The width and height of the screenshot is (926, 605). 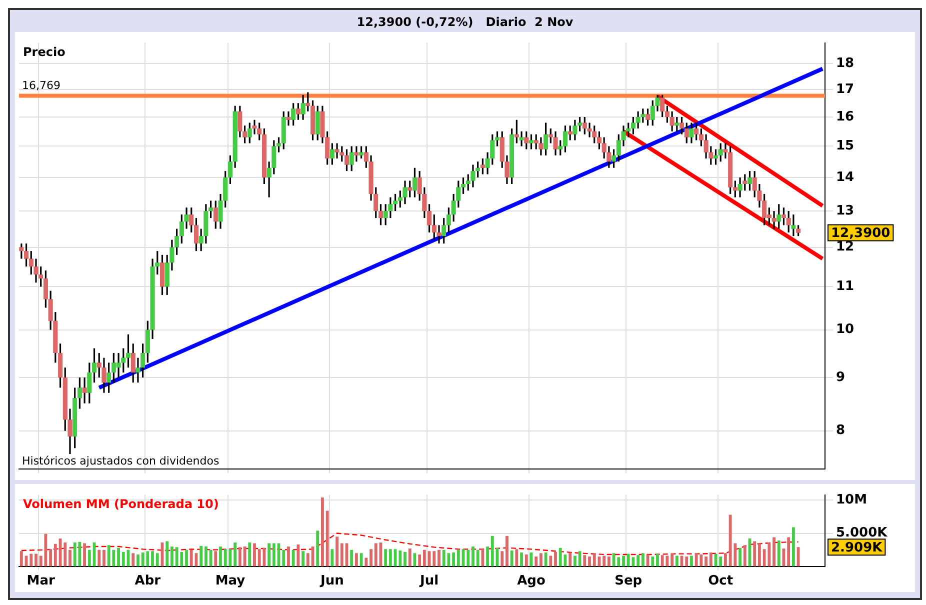 What do you see at coordinates (721, 581) in the screenshot?
I see `x-tick-label: Oct` at bounding box center [721, 581].